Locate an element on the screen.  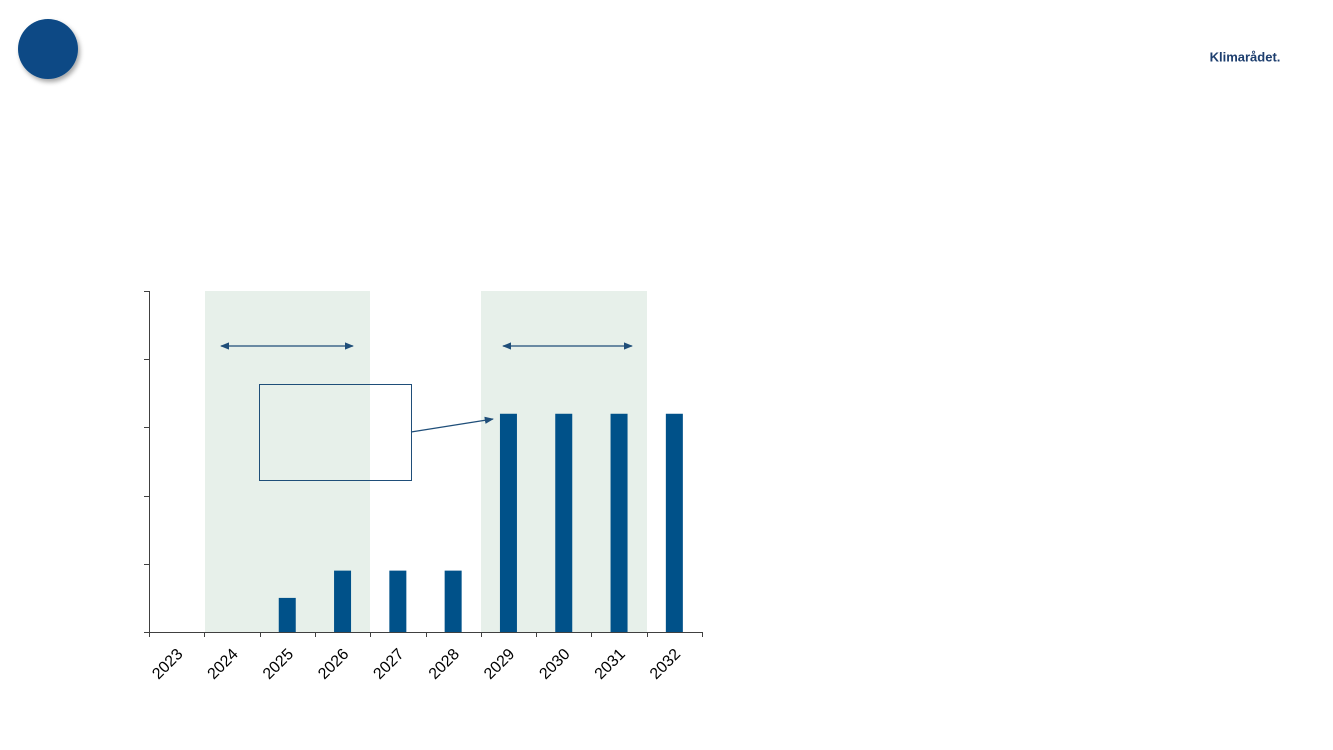
x-tick-label: 2029 is located at coordinates (499, 664).